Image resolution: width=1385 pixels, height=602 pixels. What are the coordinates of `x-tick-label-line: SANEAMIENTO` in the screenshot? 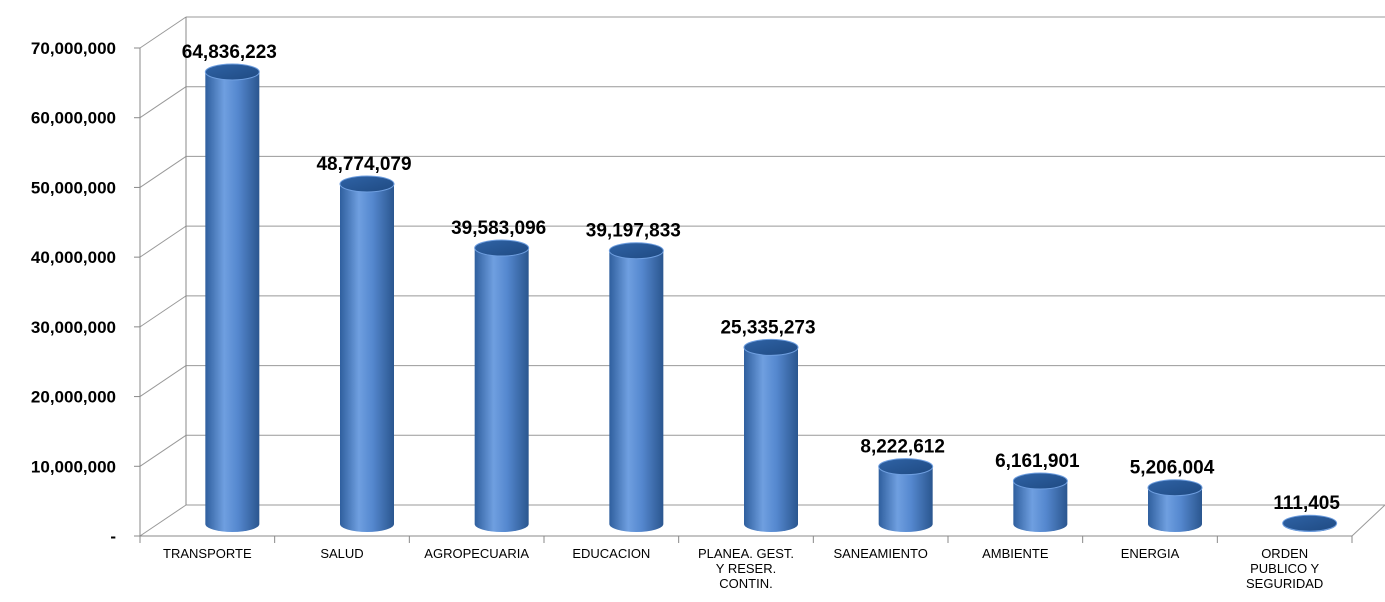 It's located at (880, 553).